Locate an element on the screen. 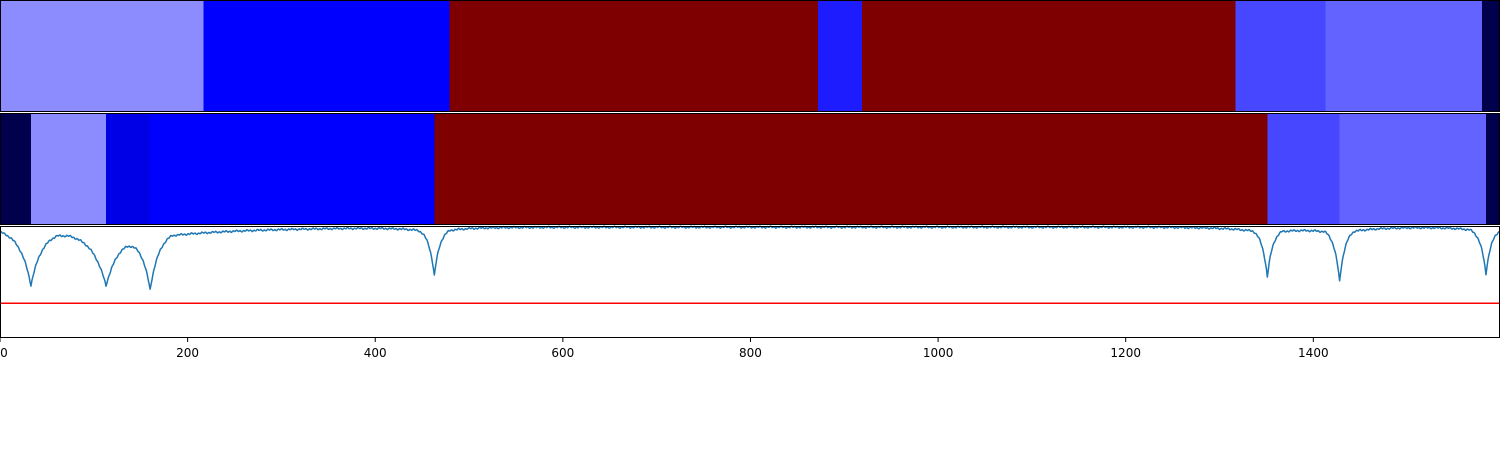 This screenshot has height=450, width=1500. x-tick-label-0: 0 is located at coordinates (4, 353).